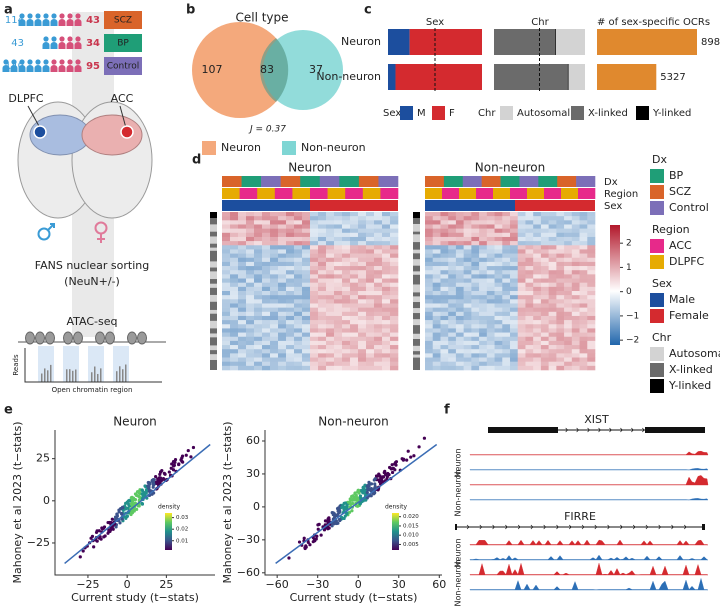 This screenshot has height=606, width=720. What do you see at coordinates (556, 430) in the screenshot?
I see `strand-mark` at bounding box center [556, 430].